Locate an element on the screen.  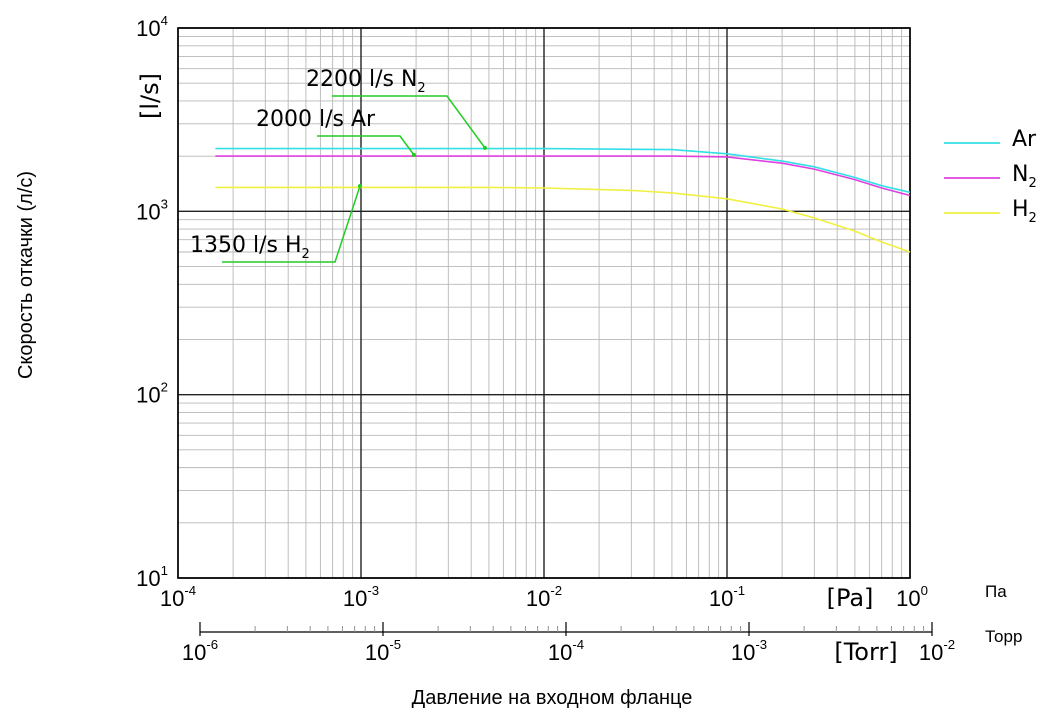
y-tick-label: 10⁴ is located at coordinates (152, 27).